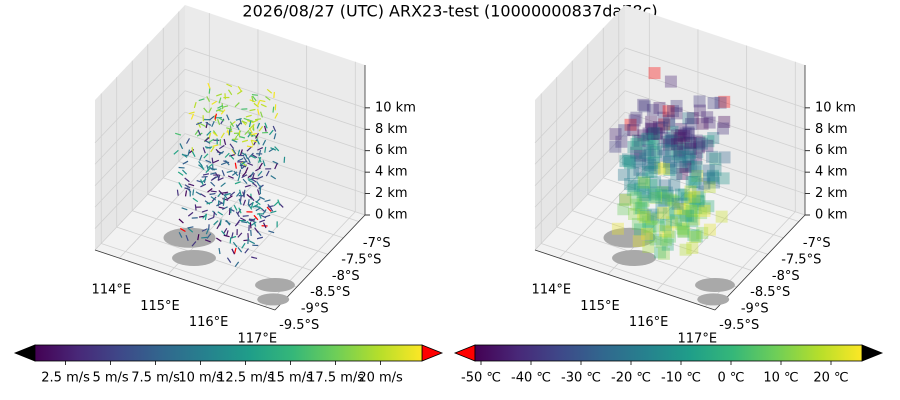 The height and width of the screenshot is (400, 900). I want to click on colorbar-tick-label: 12.5 m/s, so click(245, 378).